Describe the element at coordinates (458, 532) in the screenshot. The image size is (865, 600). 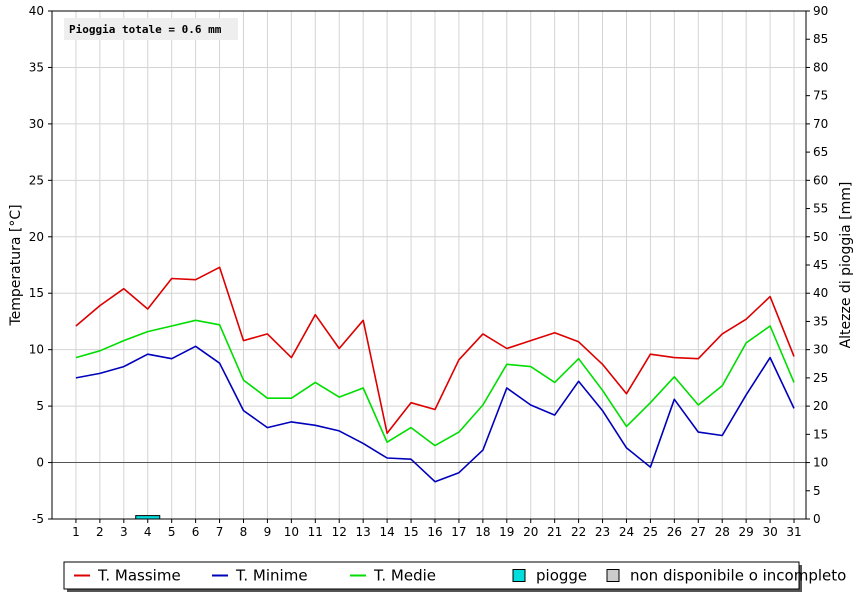
I see `x-tick-label: 17` at that location.